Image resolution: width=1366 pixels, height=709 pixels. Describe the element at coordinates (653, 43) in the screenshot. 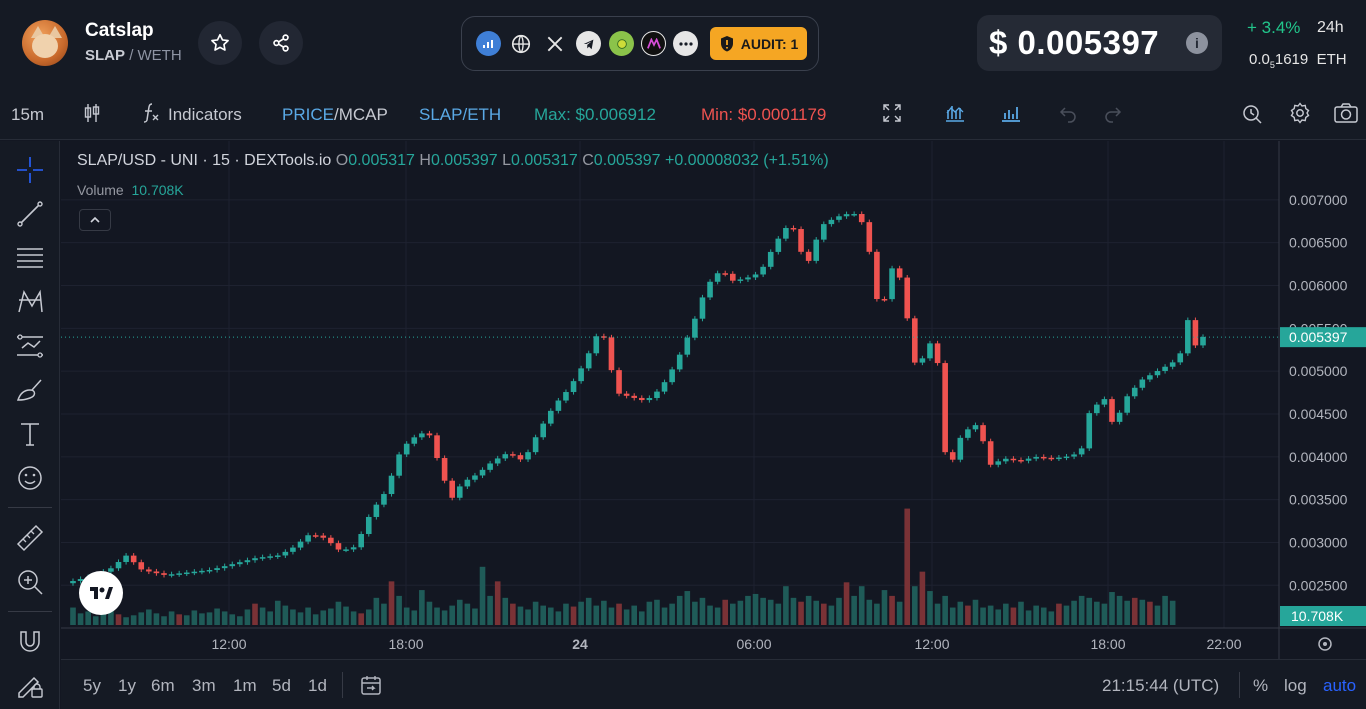

I see `app-icon` at that location.